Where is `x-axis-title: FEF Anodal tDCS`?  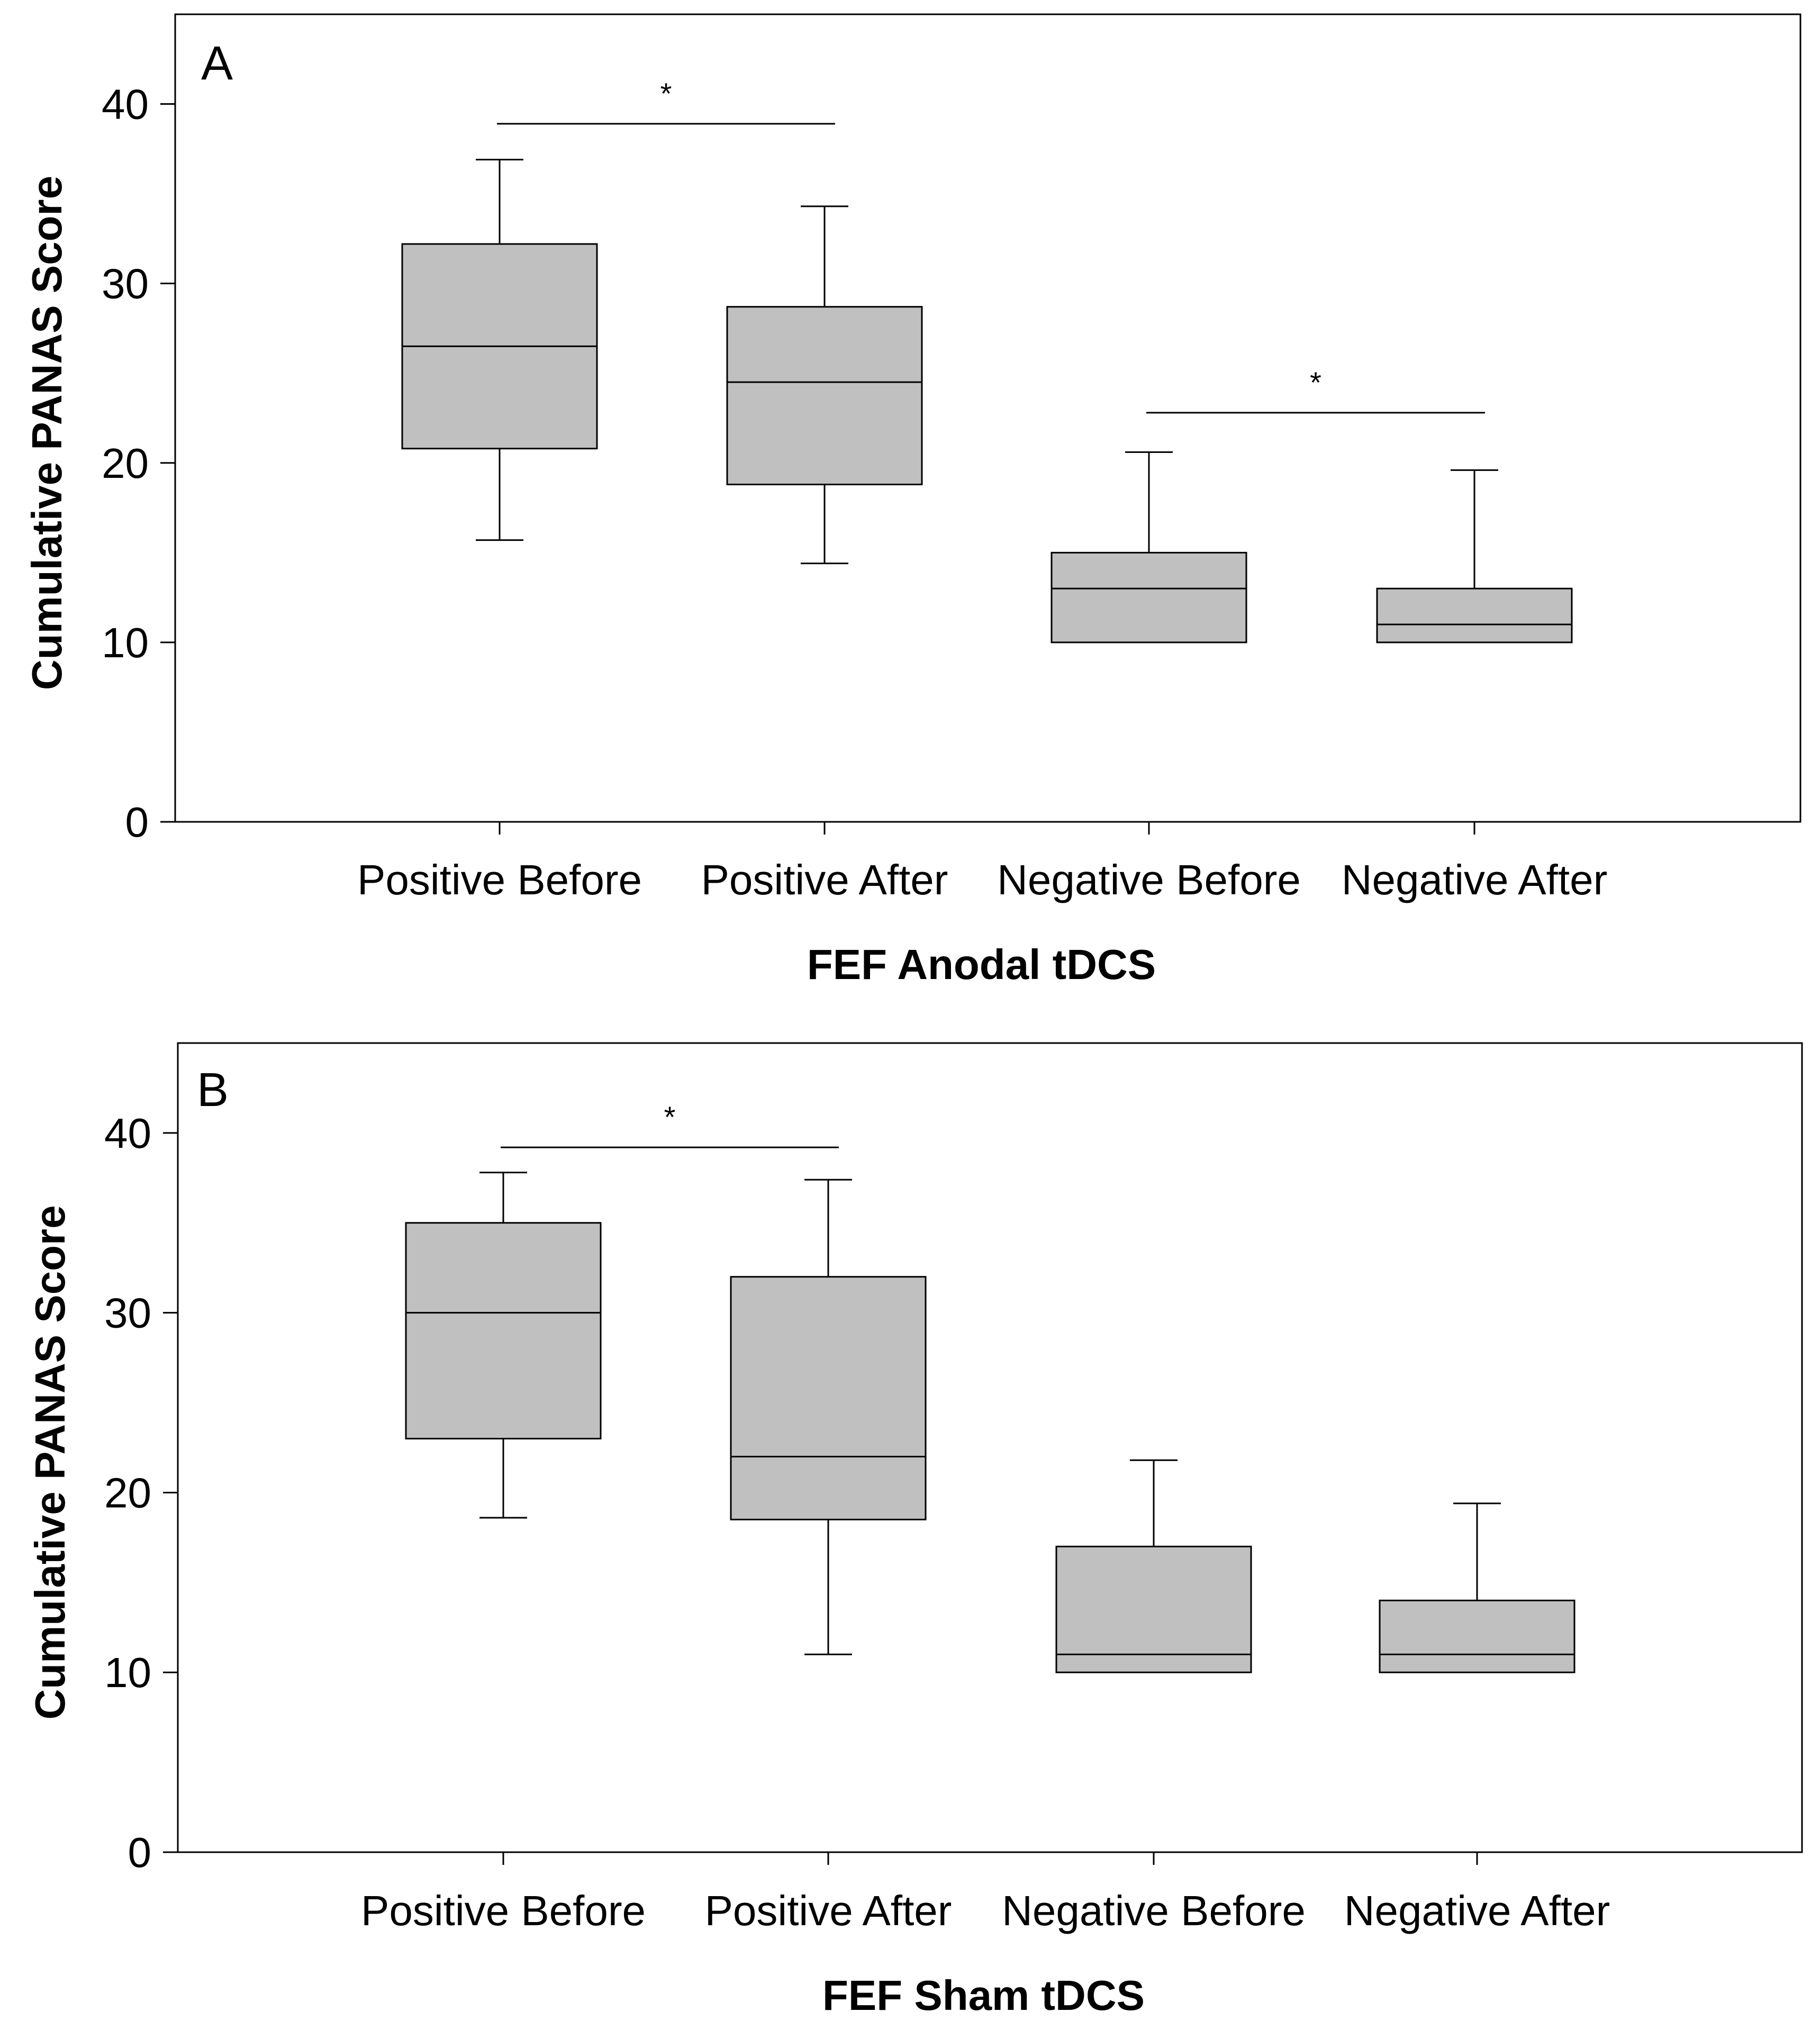
x-axis-title: FEF Anodal tDCS is located at coordinates (981, 964).